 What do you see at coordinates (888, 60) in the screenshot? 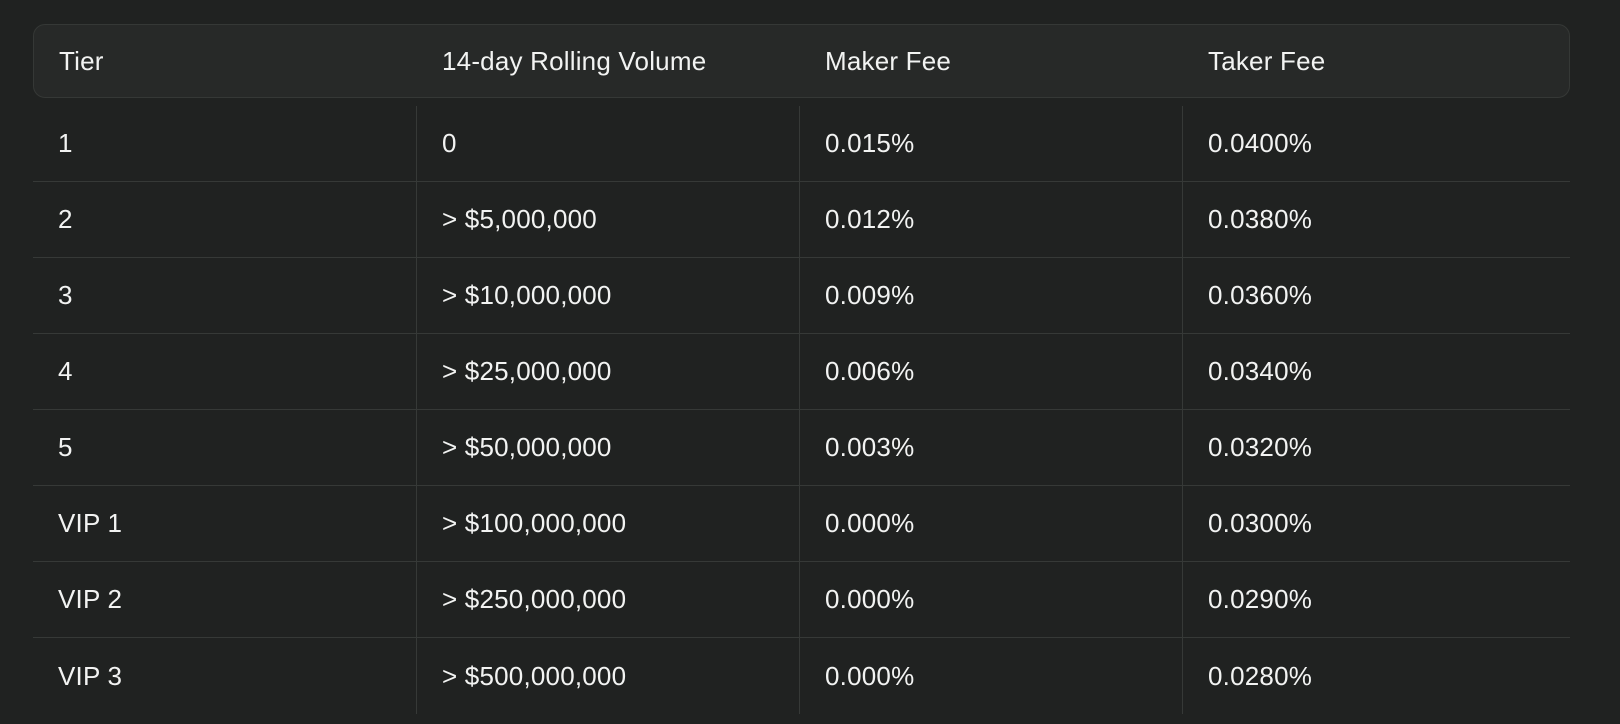
I see `header-maker-fee: Maker Fee` at bounding box center [888, 60].